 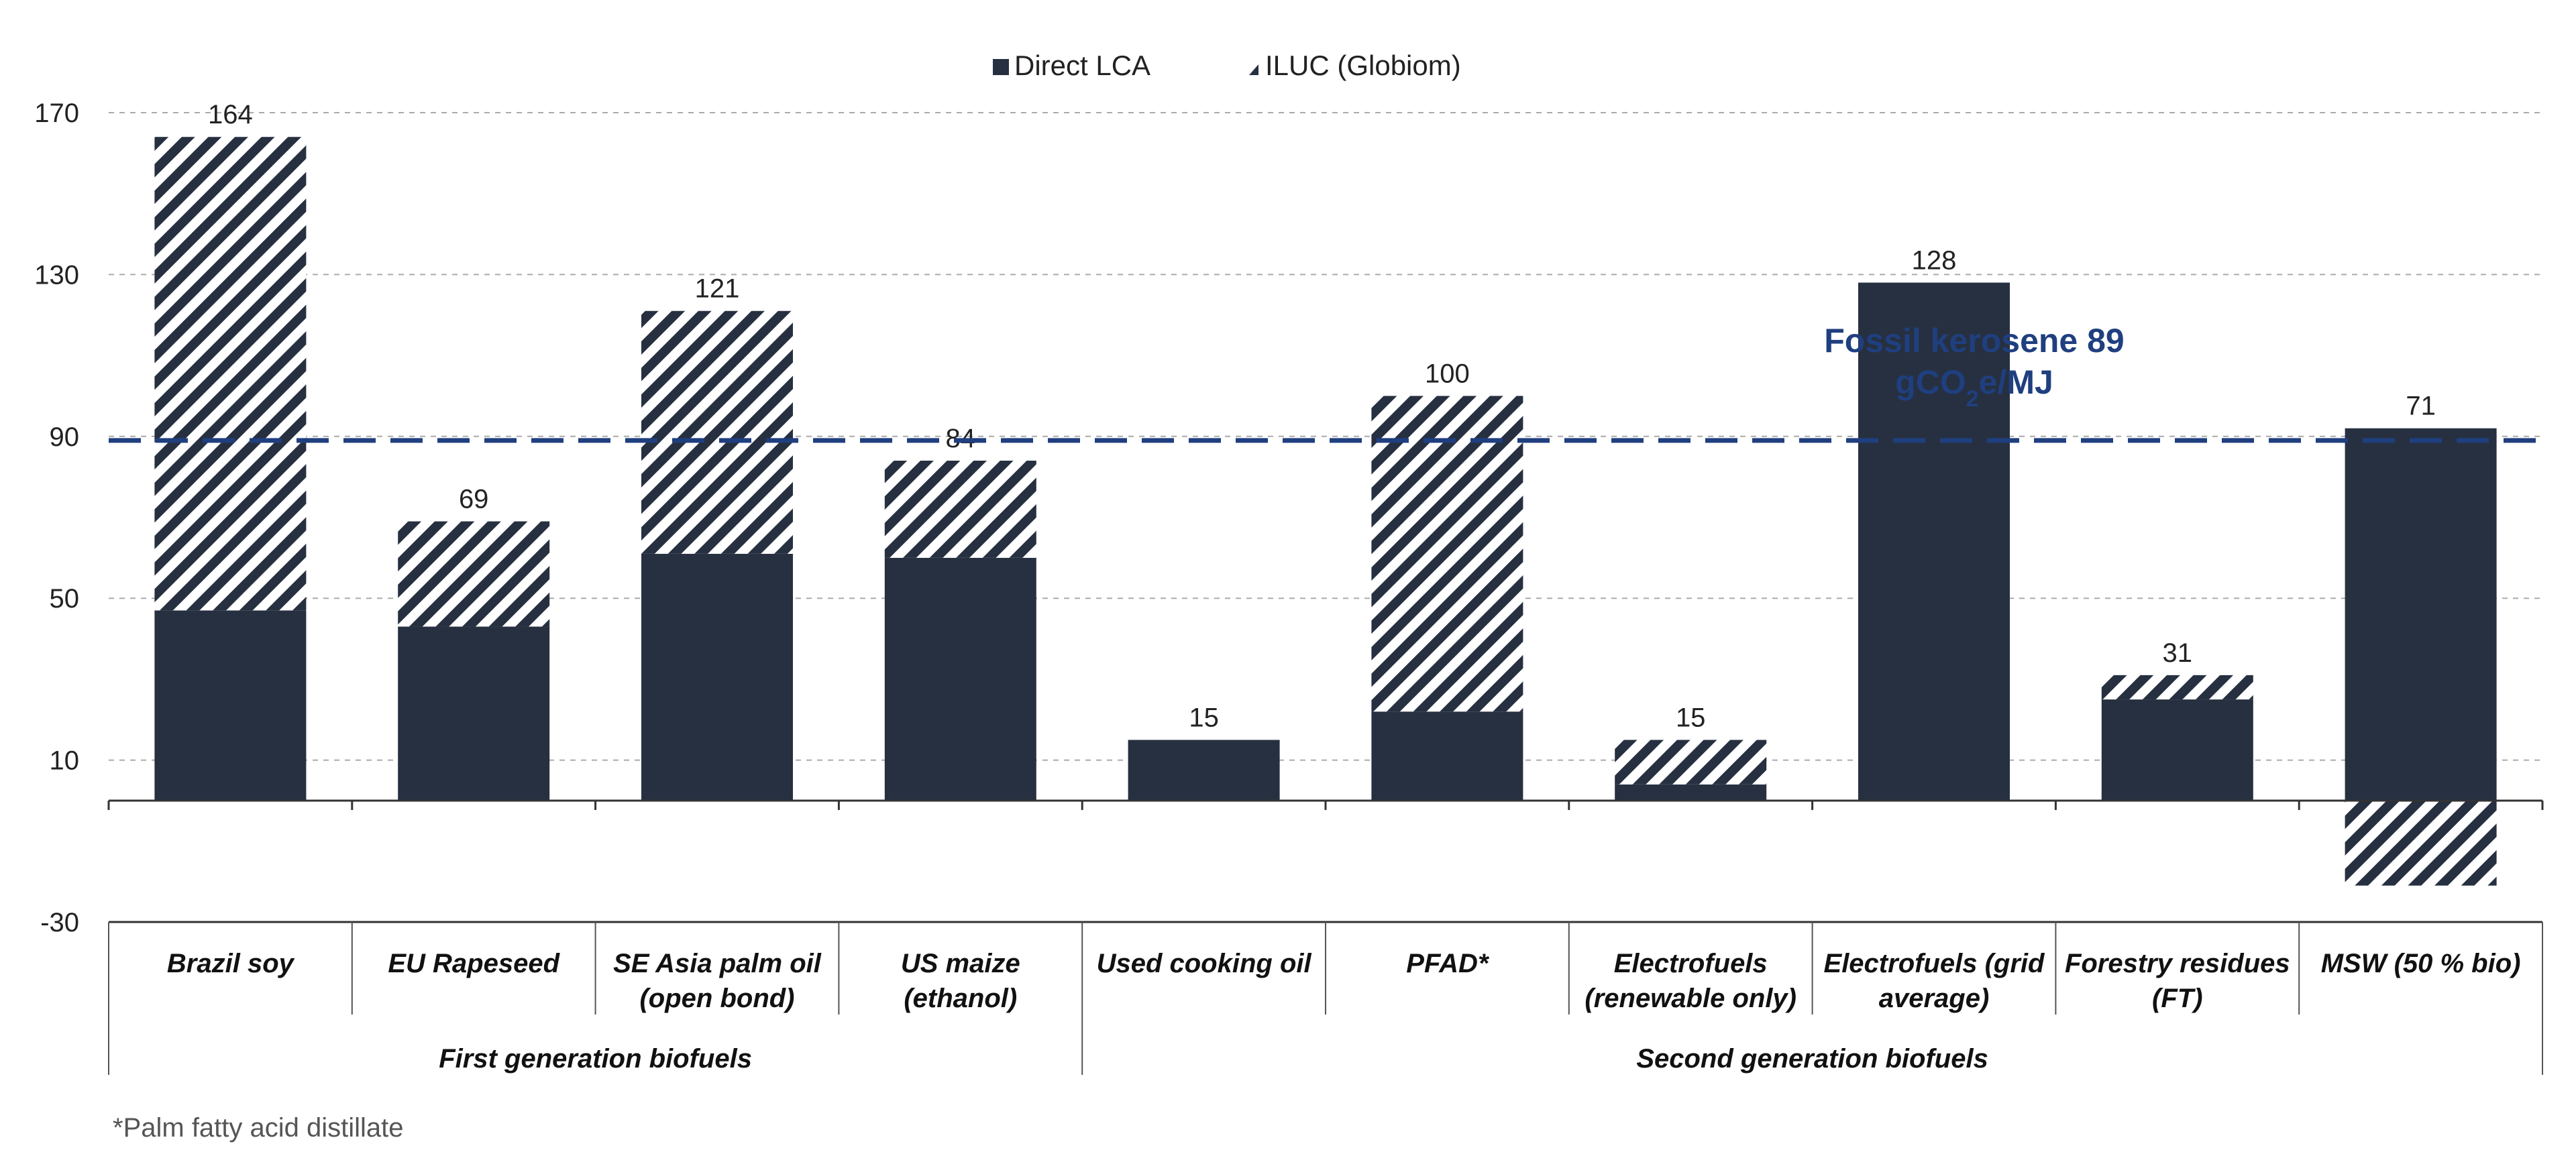 I want to click on legend: Direct LCA ILUC (Globiom), so click(x=1227, y=65).